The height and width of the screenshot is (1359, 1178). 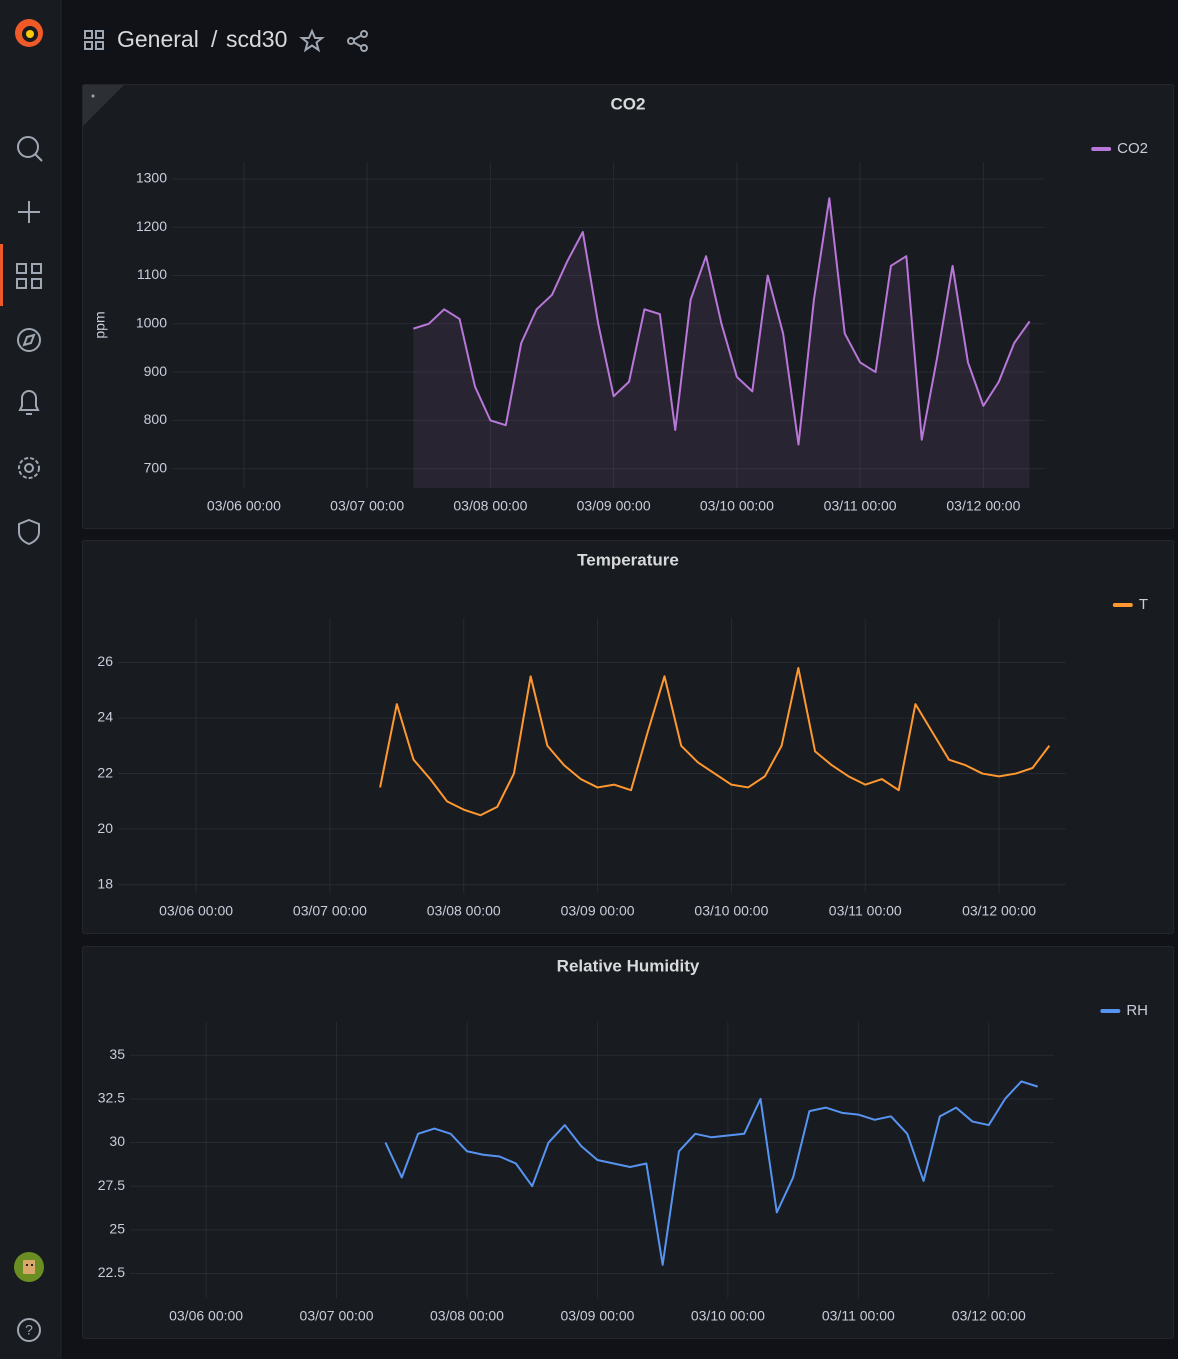 What do you see at coordinates (117, 1141) in the screenshot?
I see `y-tick-label: 30` at bounding box center [117, 1141].